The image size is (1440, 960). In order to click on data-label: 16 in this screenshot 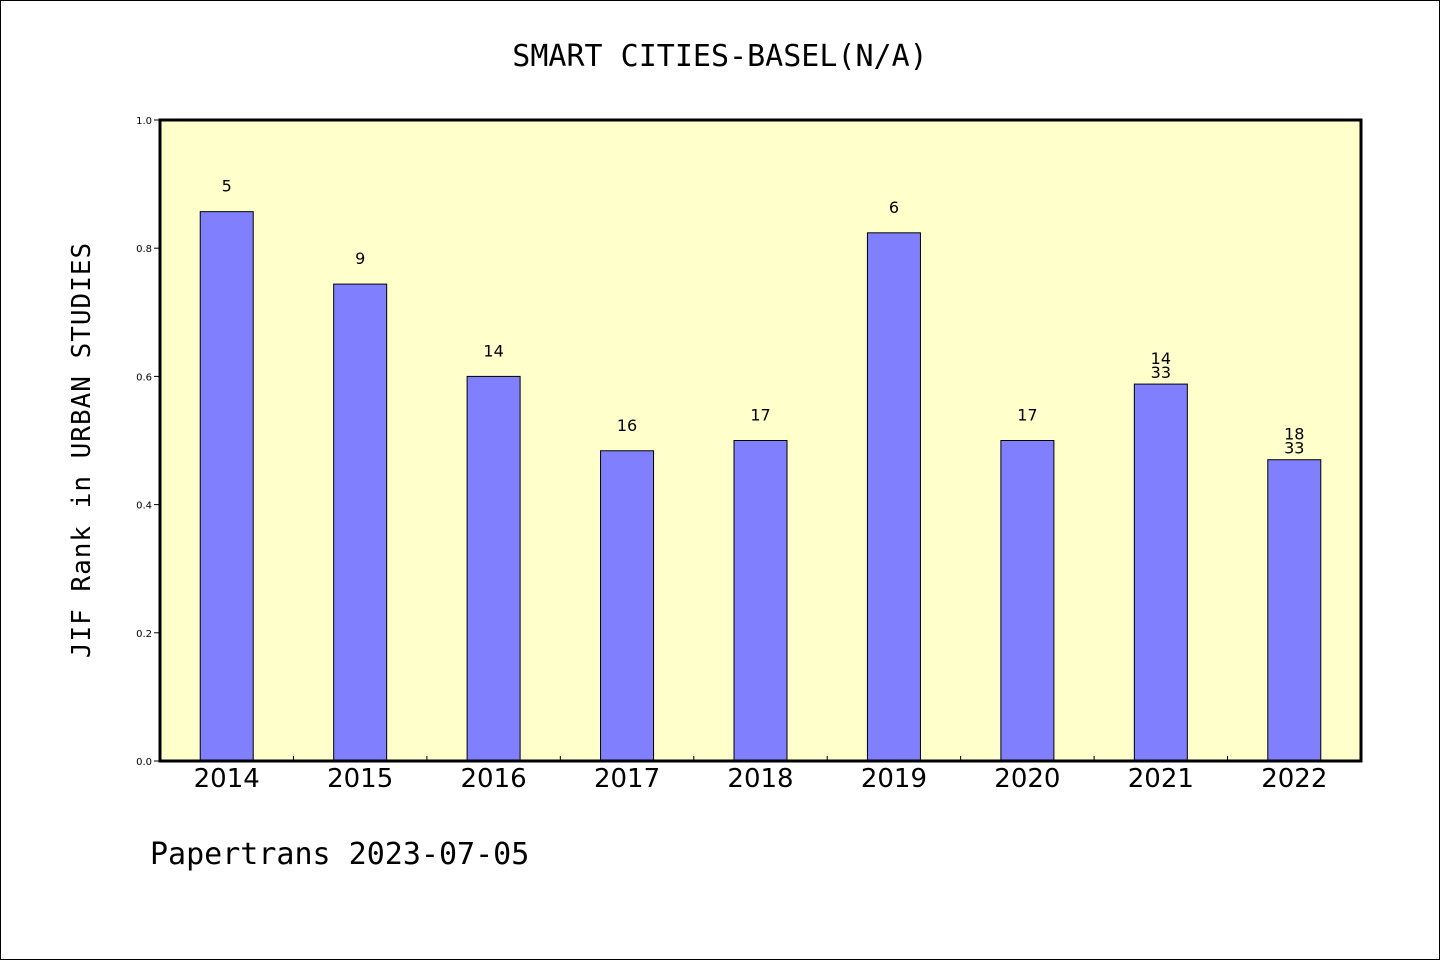, I will do `click(627, 425)`.